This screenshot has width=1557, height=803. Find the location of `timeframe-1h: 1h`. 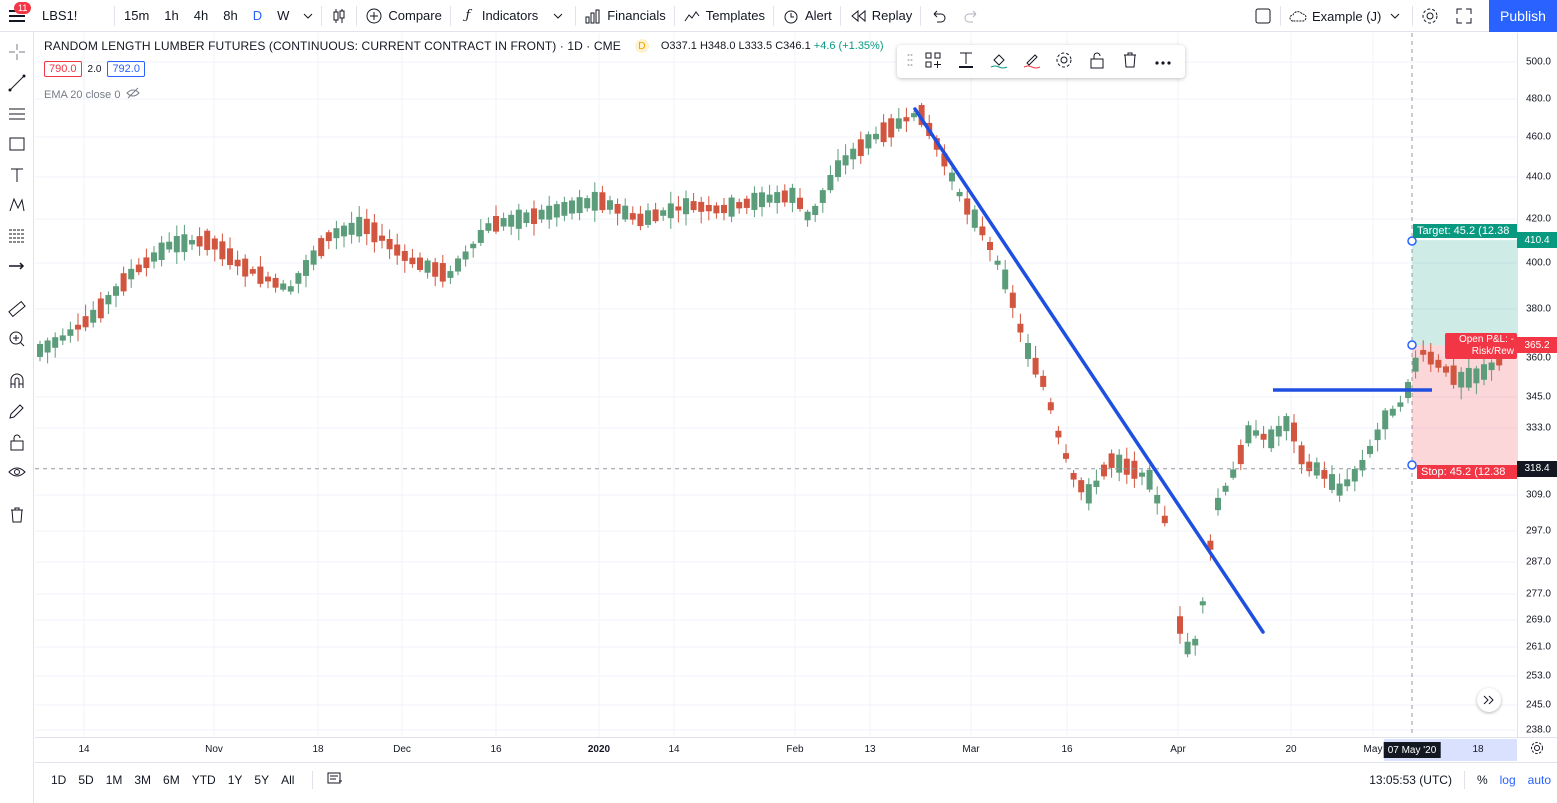

timeframe-1h: 1h is located at coordinates (171, 15).